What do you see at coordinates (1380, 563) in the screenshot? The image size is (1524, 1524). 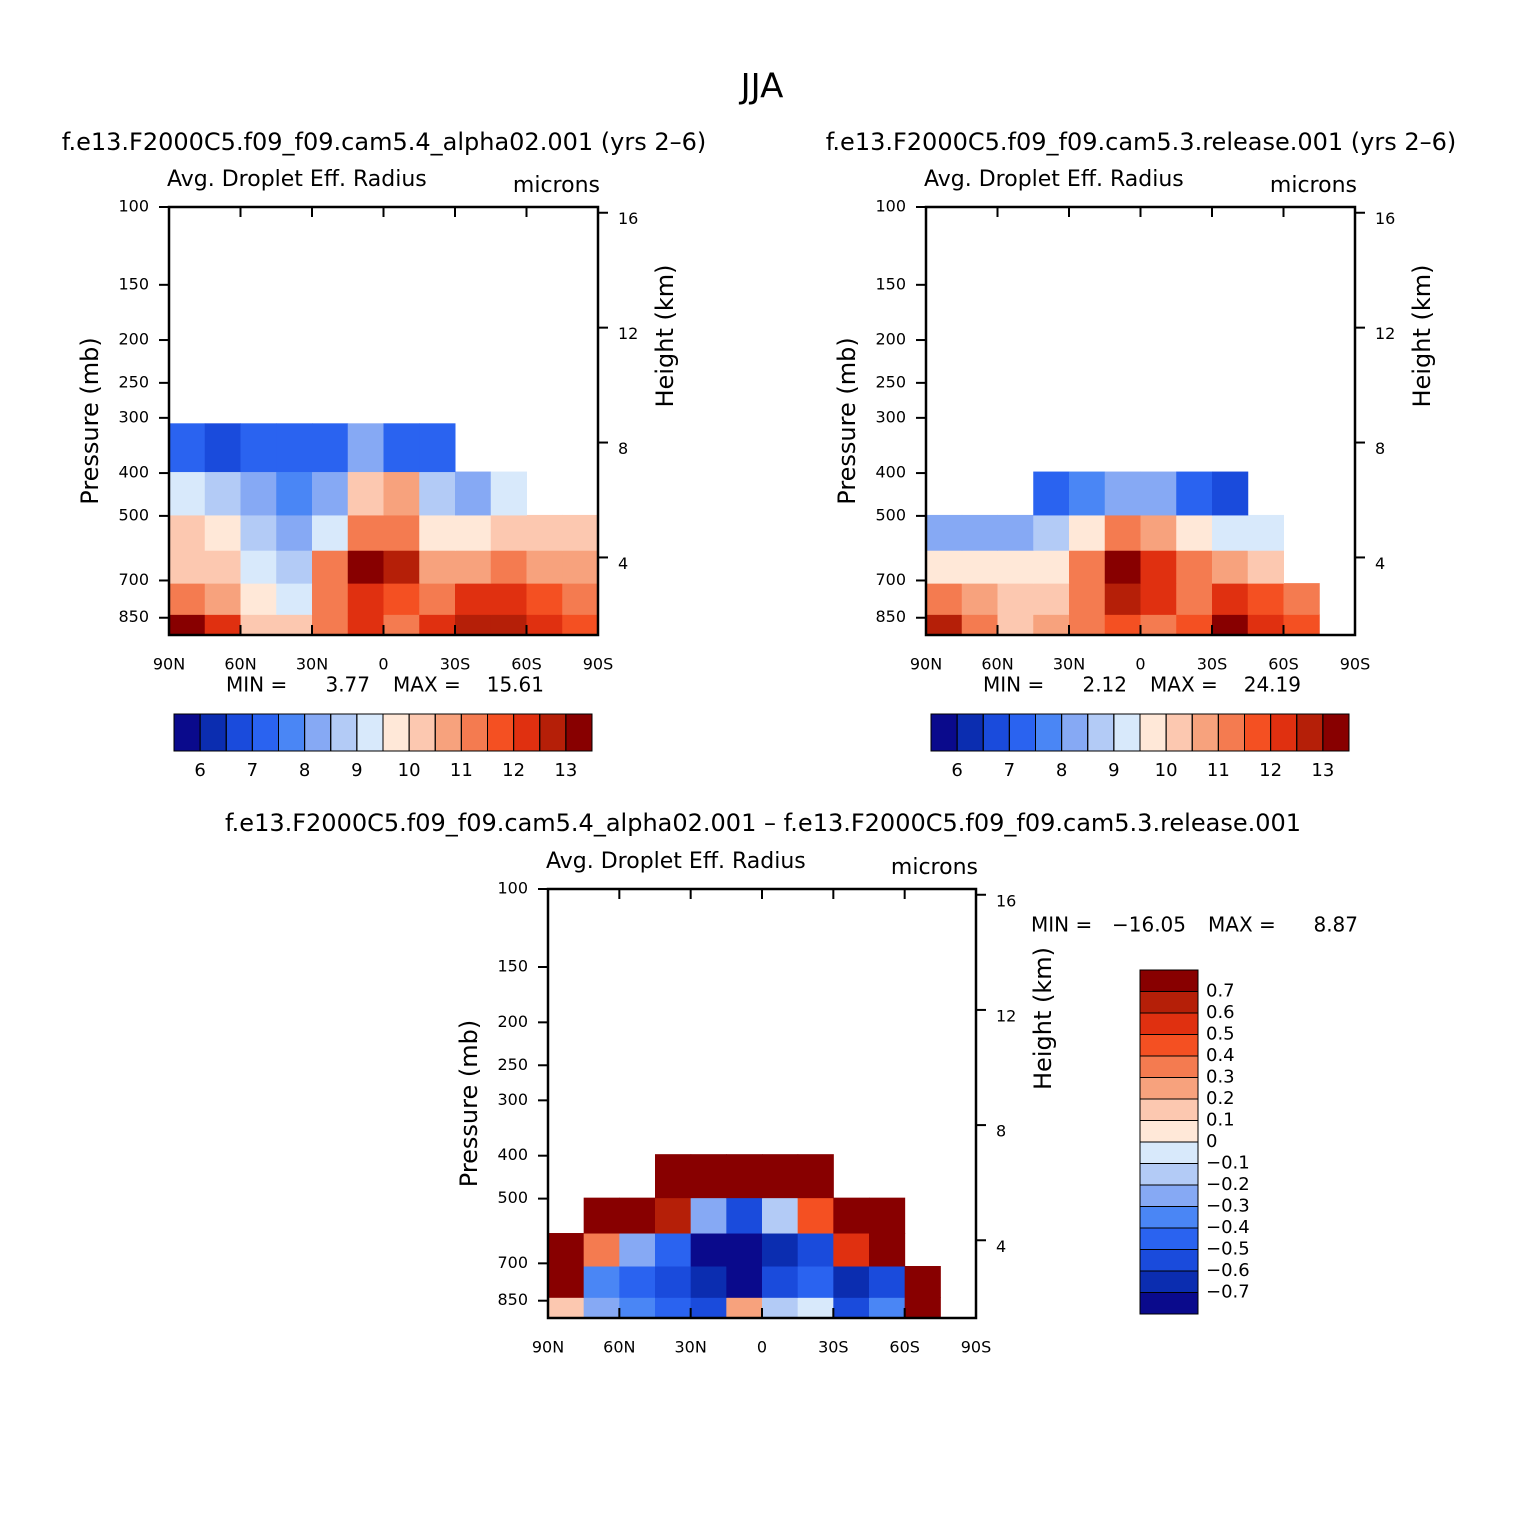 I see `y2-tick-label: 4` at bounding box center [1380, 563].